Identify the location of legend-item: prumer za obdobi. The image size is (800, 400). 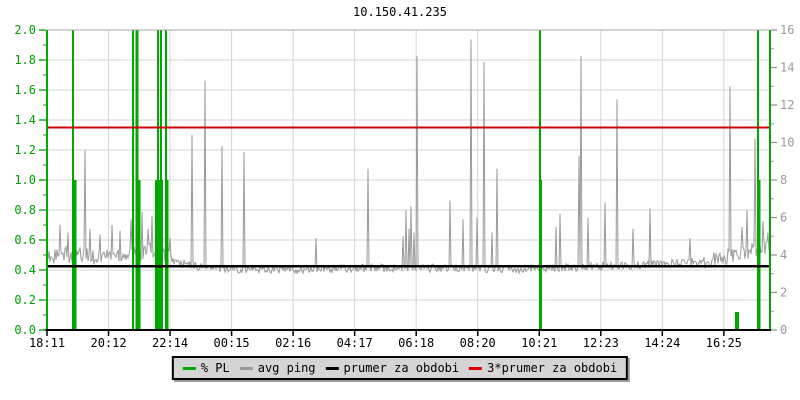
(392, 368).